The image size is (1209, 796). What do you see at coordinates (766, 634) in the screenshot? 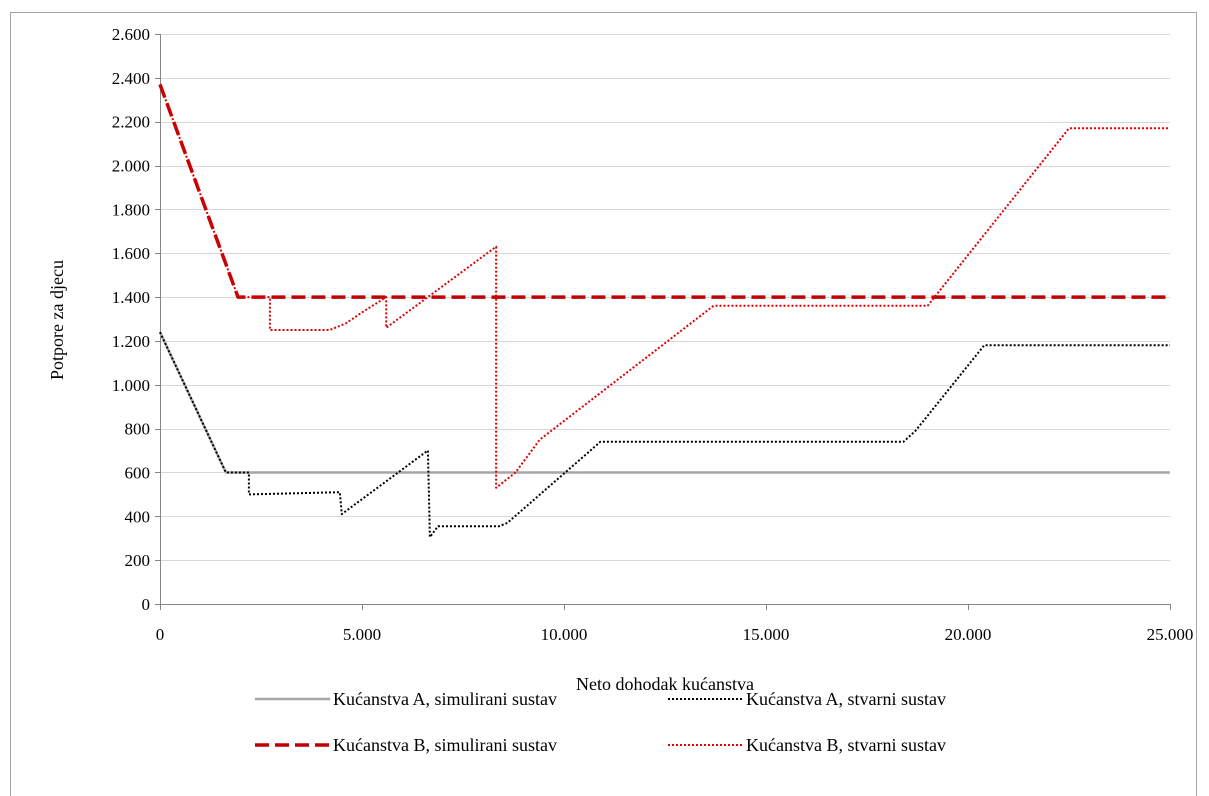
I see `x-tick-label: 15.000` at bounding box center [766, 634].